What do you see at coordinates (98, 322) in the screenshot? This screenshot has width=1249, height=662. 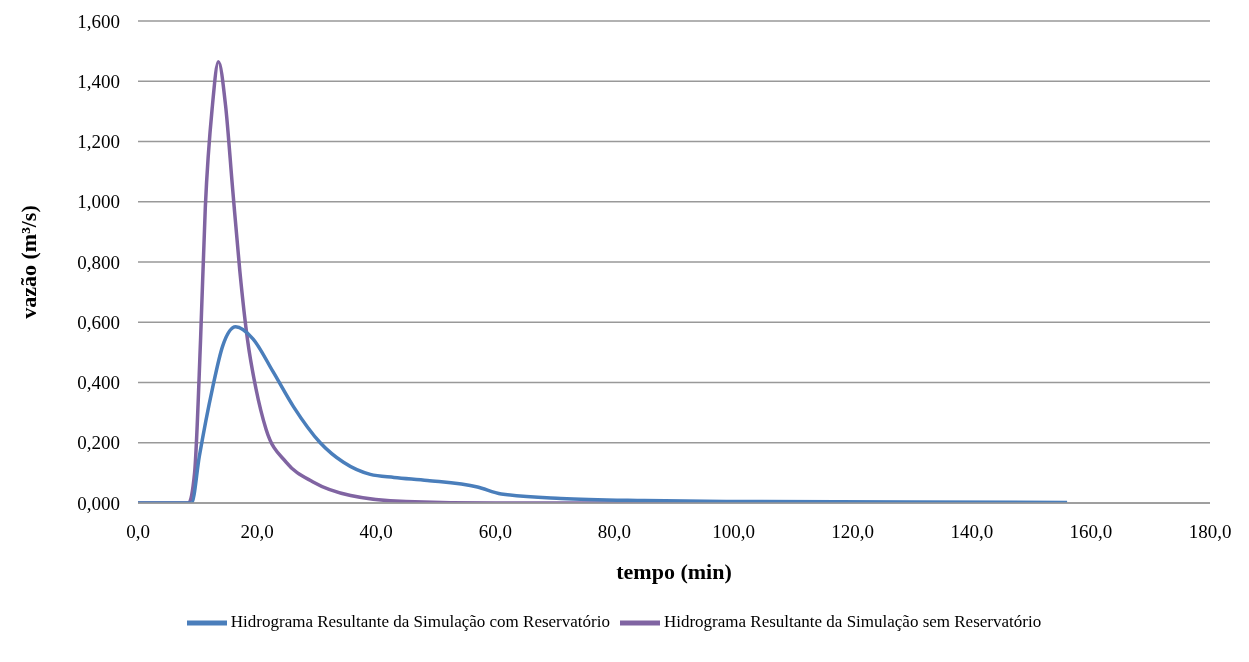 I see `y-tick-label: 0,600` at bounding box center [98, 322].